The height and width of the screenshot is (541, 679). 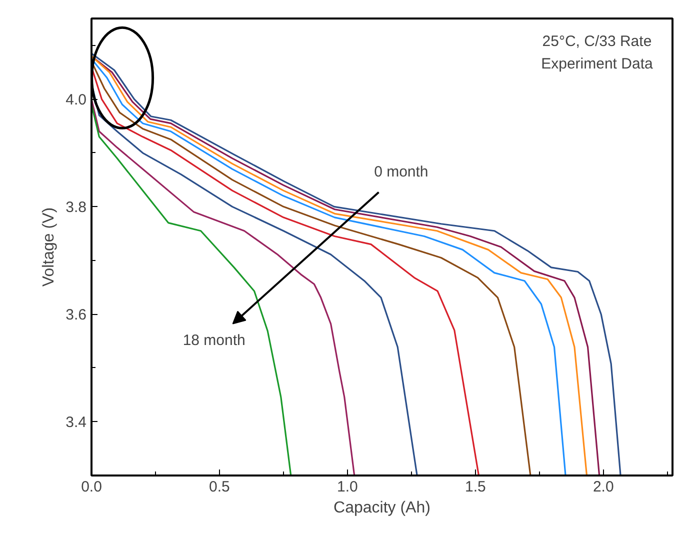 I want to click on y-axis-title: Voltage (V), so click(x=49, y=247).